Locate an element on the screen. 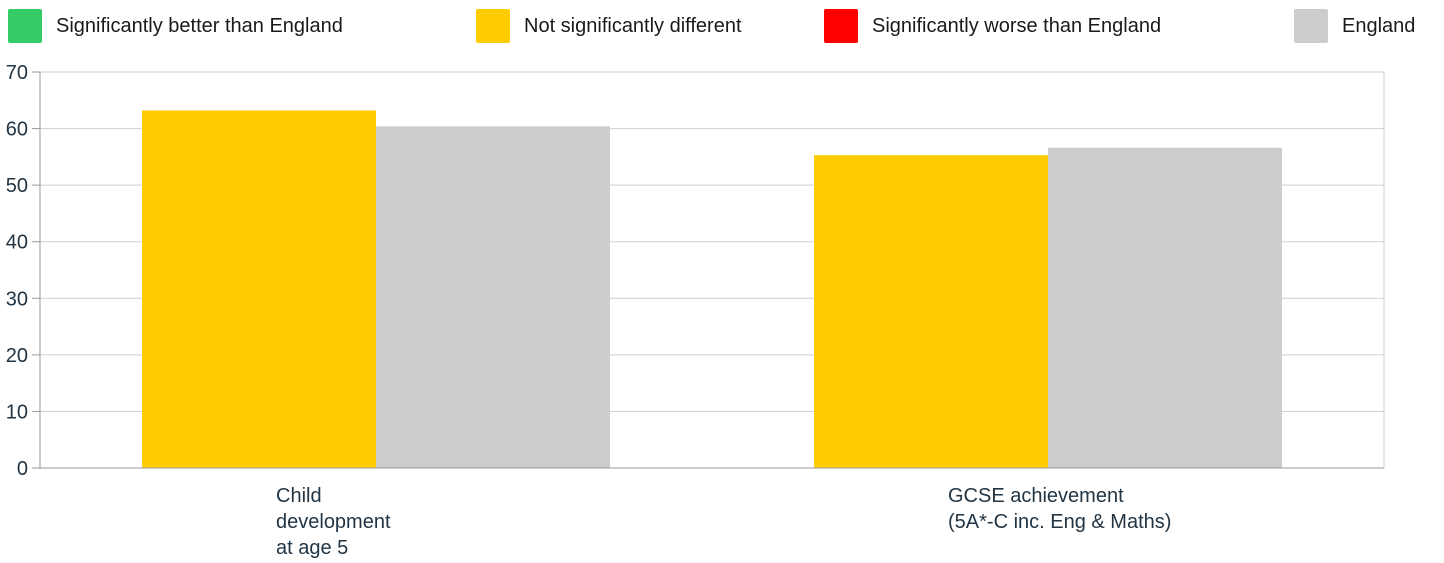 The image size is (1444, 563). legend-item-england: England is located at coordinates (1354, 26).